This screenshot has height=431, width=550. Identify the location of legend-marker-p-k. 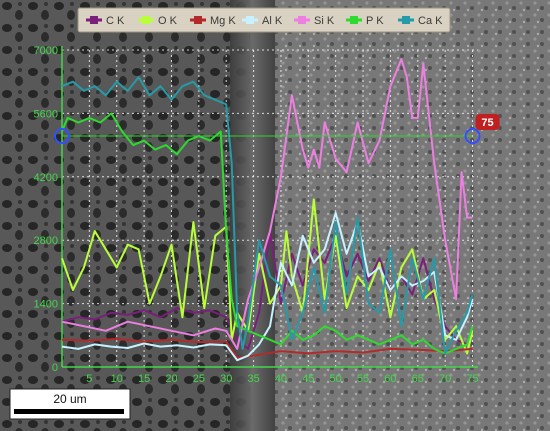
(354, 20).